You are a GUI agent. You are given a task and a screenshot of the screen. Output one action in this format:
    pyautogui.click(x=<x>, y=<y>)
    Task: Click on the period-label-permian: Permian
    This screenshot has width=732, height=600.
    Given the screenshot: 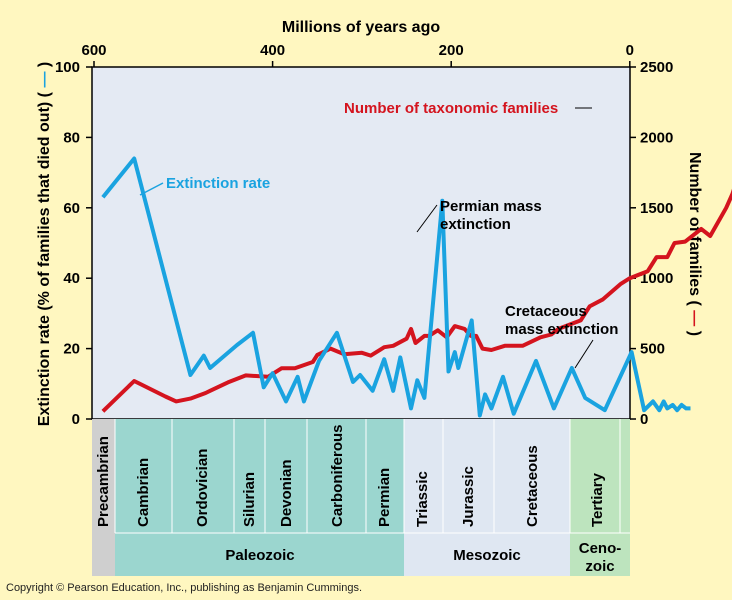 What is the action you would take?
    pyautogui.click(x=384, y=497)
    